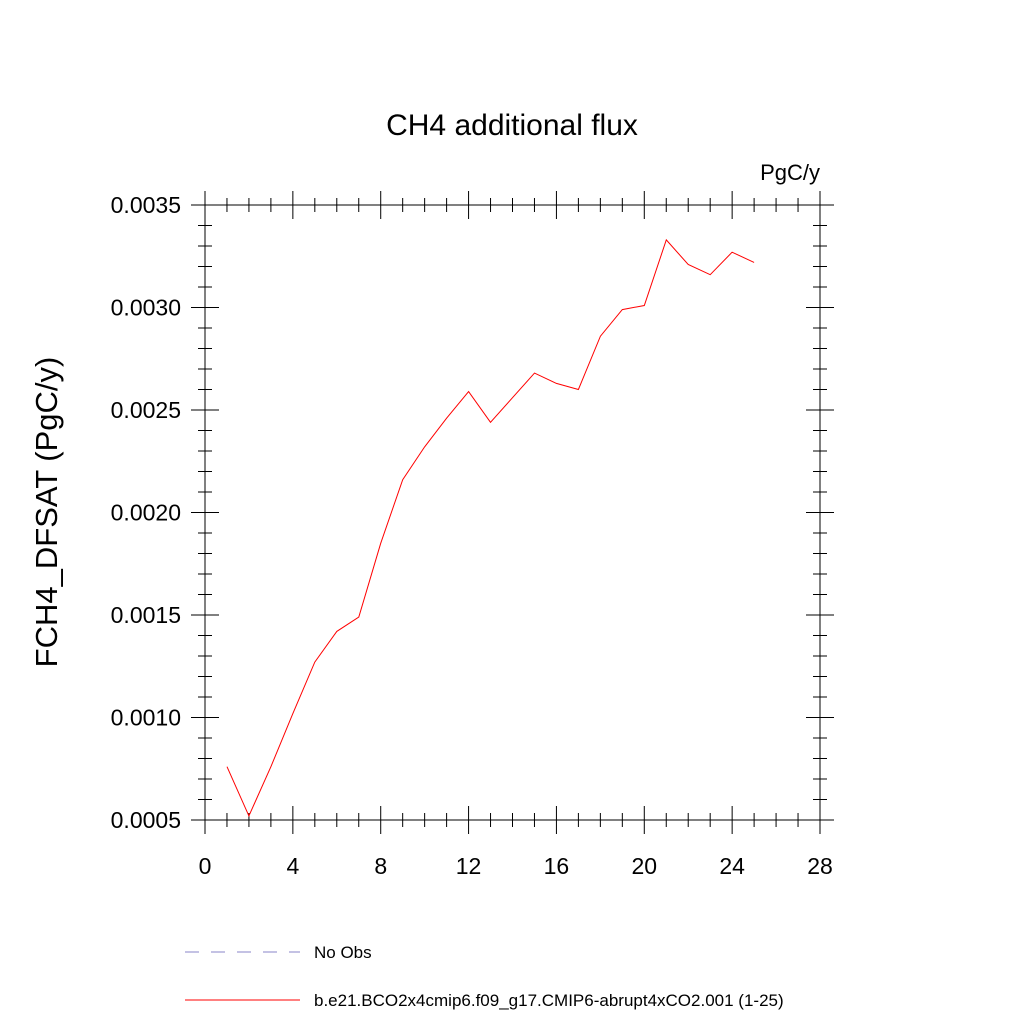 The width and height of the screenshot is (1024, 1024). Describe the element at coordinates (380, 866) in the screenshot. I see `x-tick-label: 8` at that location.